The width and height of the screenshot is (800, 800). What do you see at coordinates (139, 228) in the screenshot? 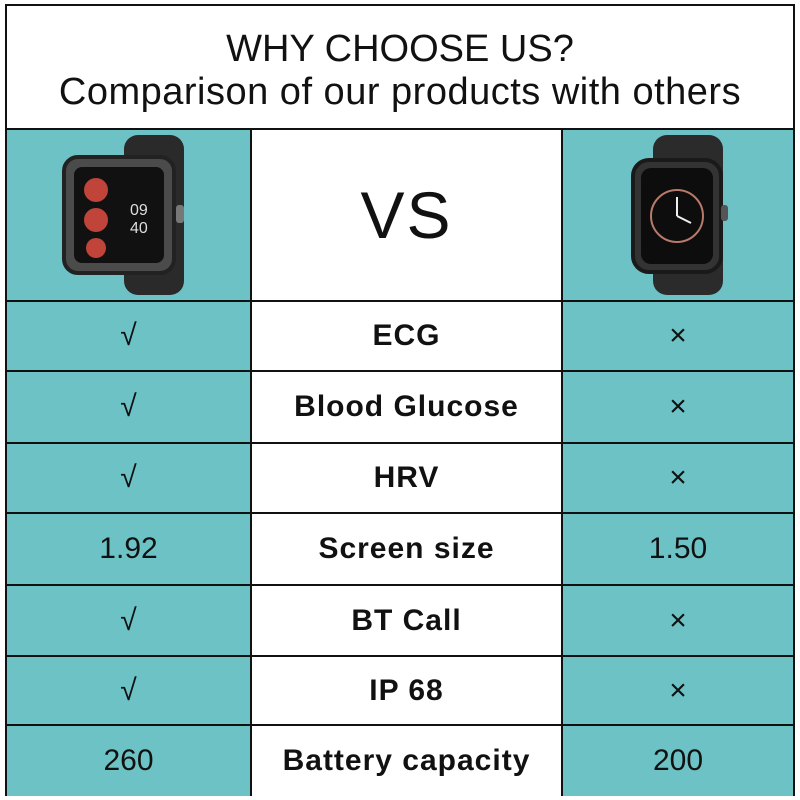
I see `svg-text: 40` at bounding box center [139, 228].